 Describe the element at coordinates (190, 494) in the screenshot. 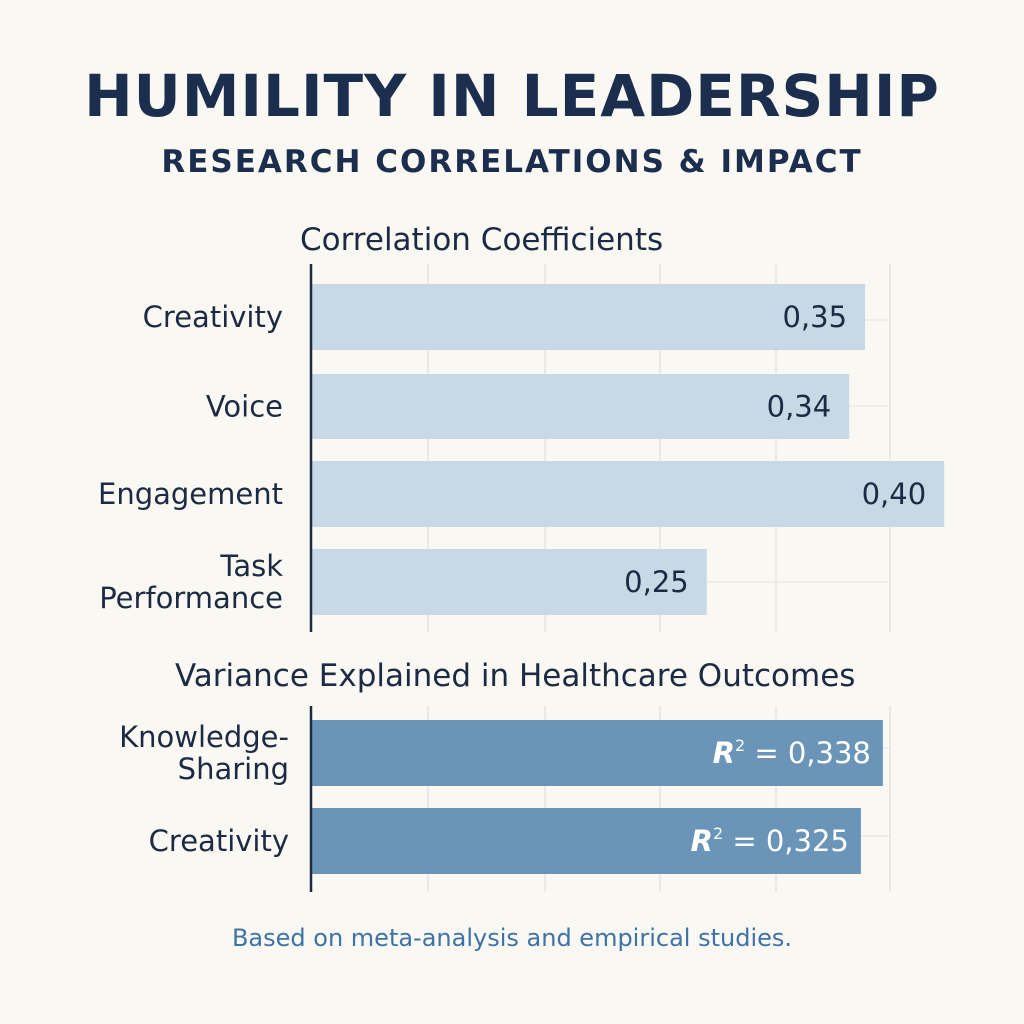

I see `category-label: Engagement` at that location.